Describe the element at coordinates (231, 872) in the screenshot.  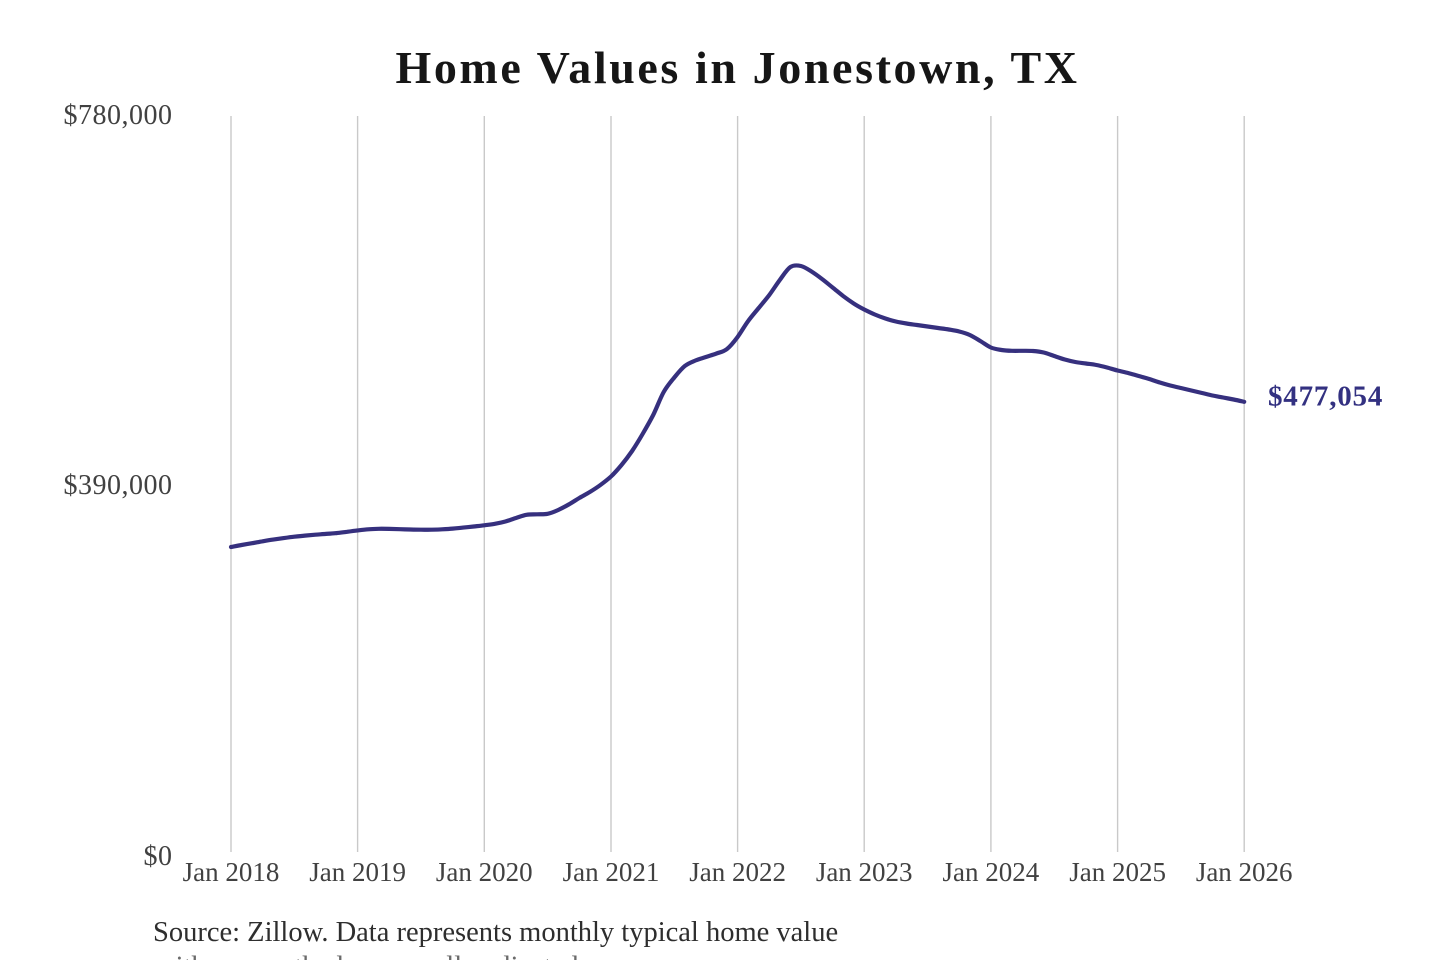
I see `svg-text: Jan 2018` at that location.